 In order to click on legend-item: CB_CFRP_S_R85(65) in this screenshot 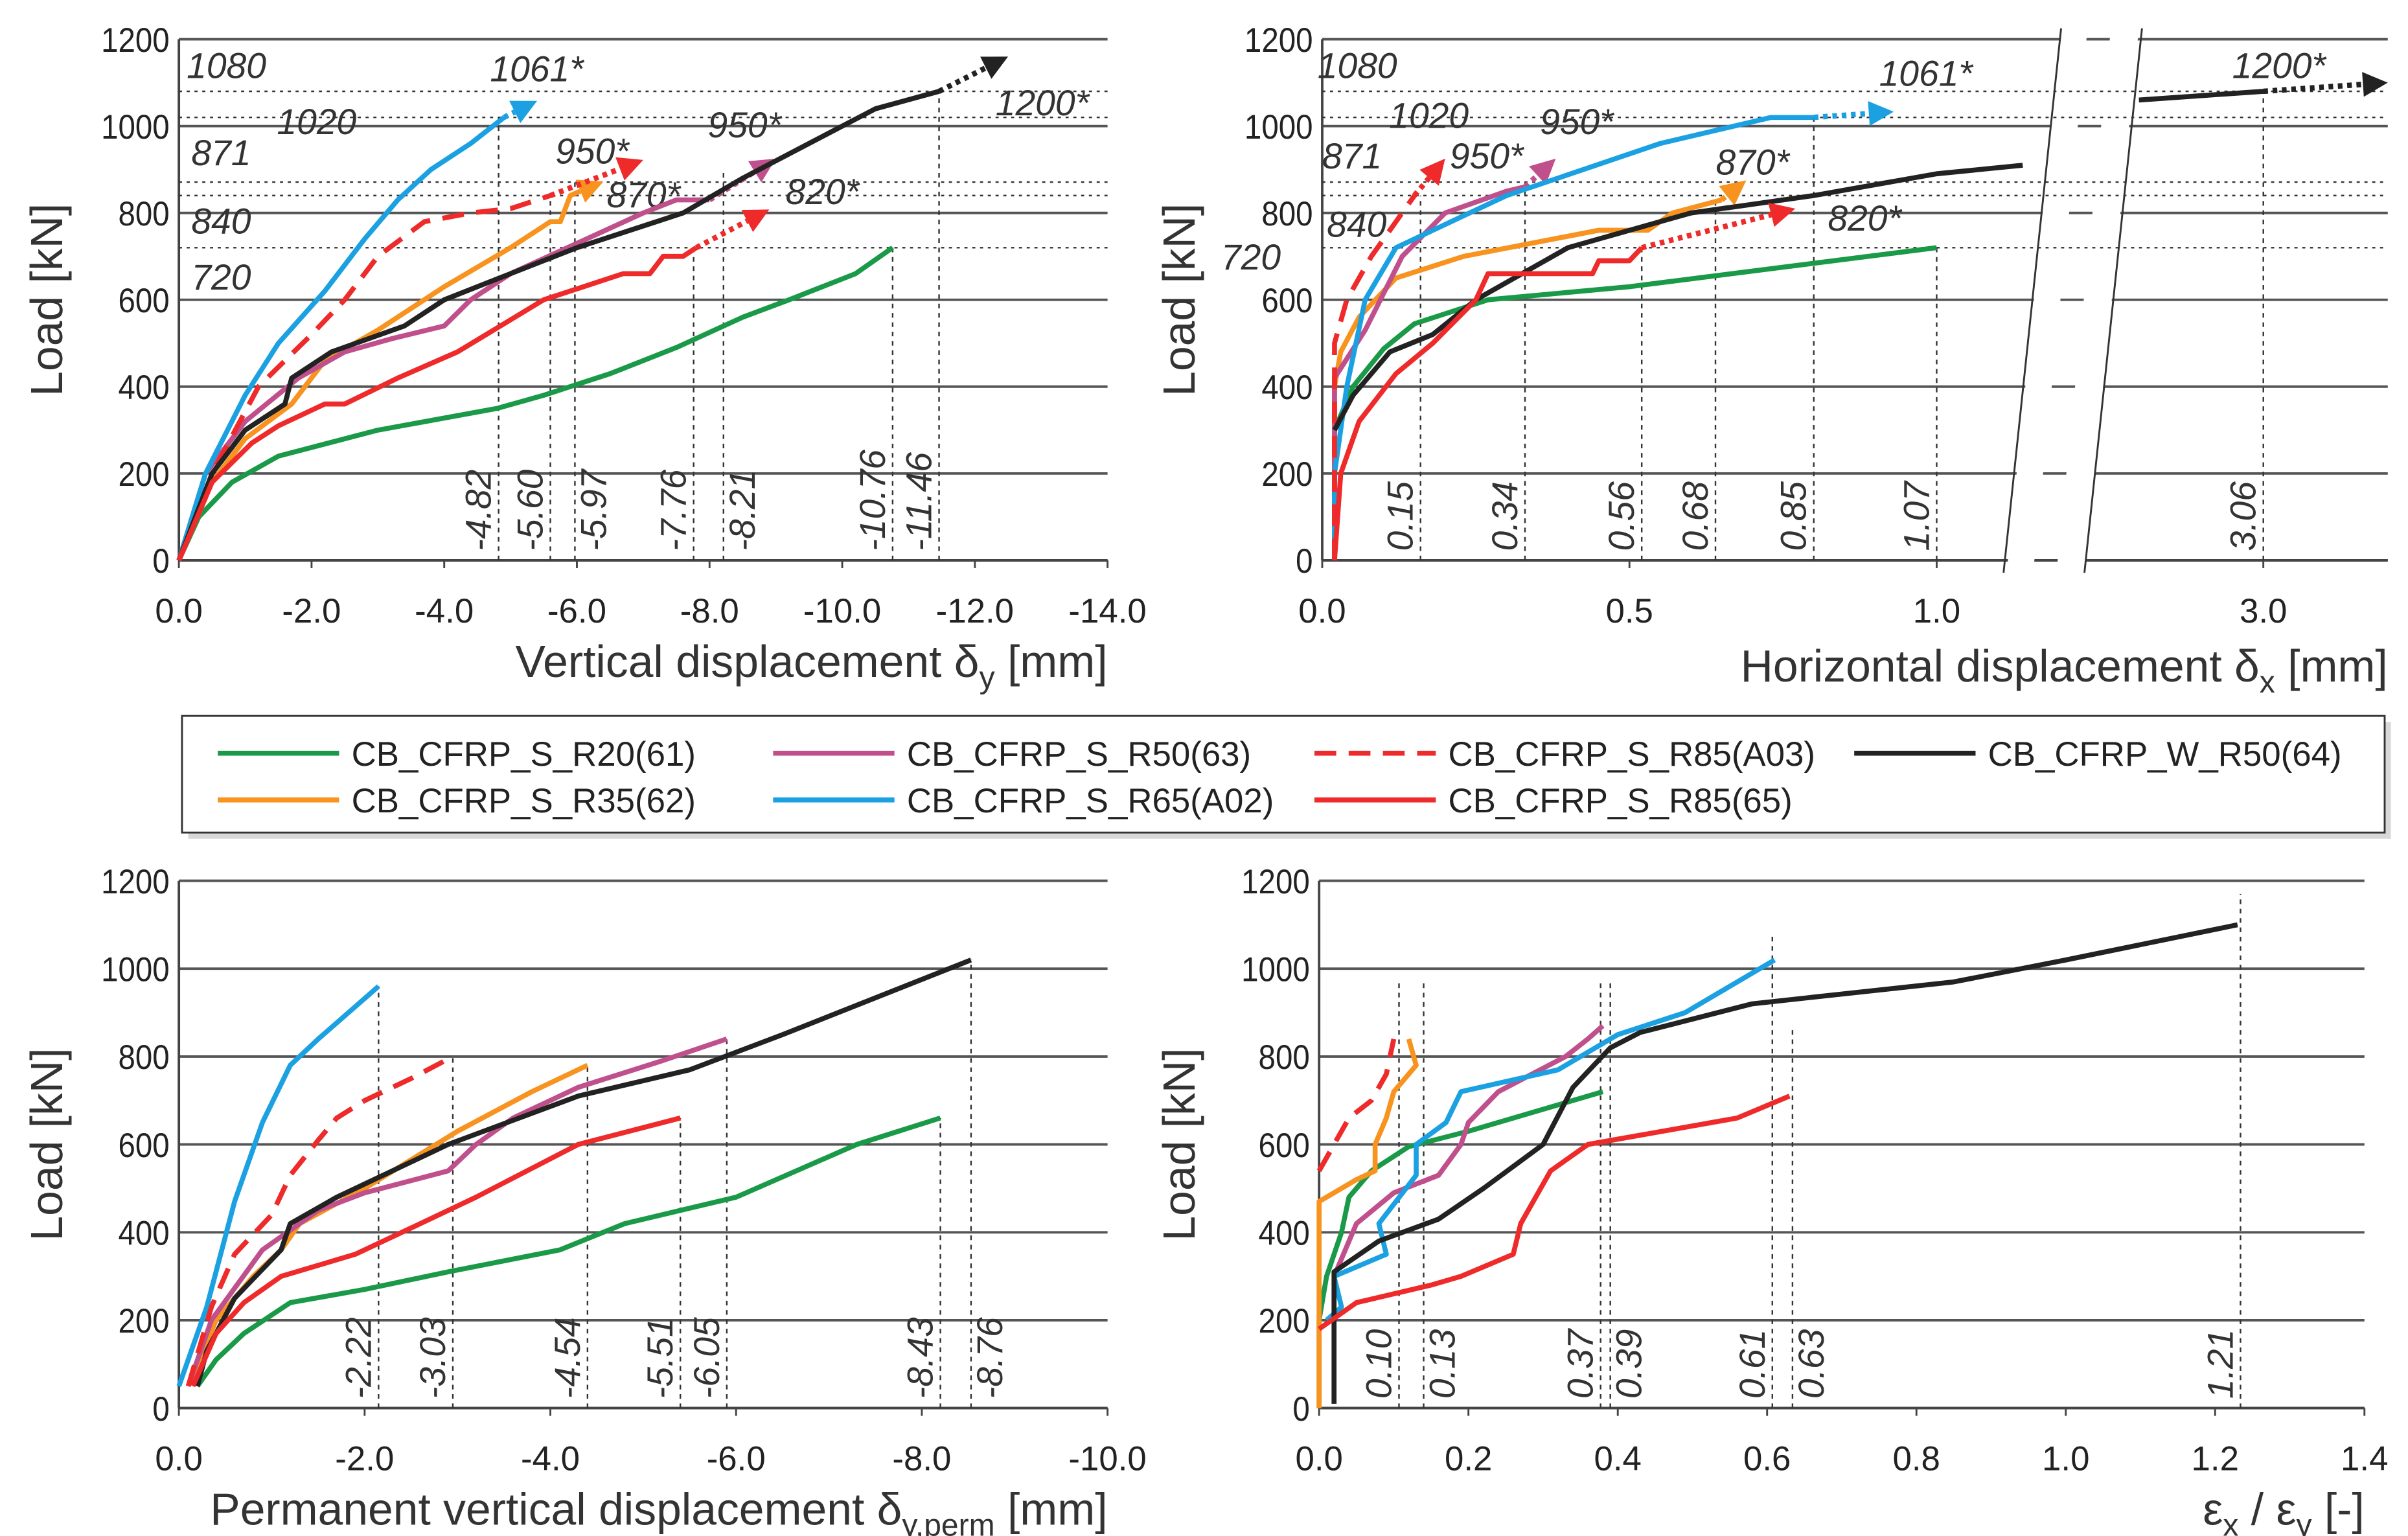, I will do `click(1553, 801)`.